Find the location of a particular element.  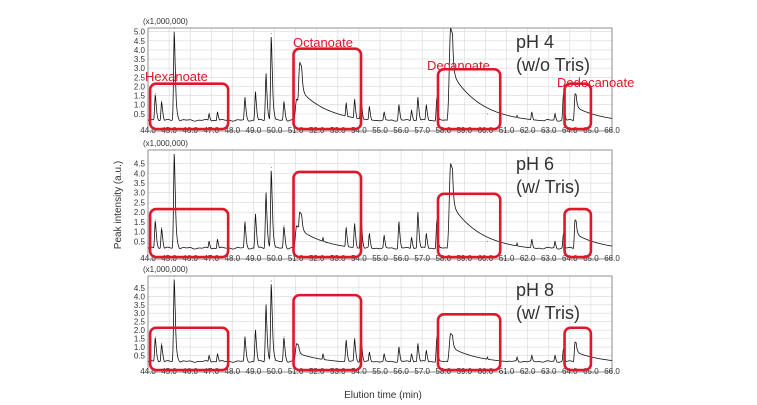

dodecanoate-label: Dodecanoate is located at coordinates (595, 82).